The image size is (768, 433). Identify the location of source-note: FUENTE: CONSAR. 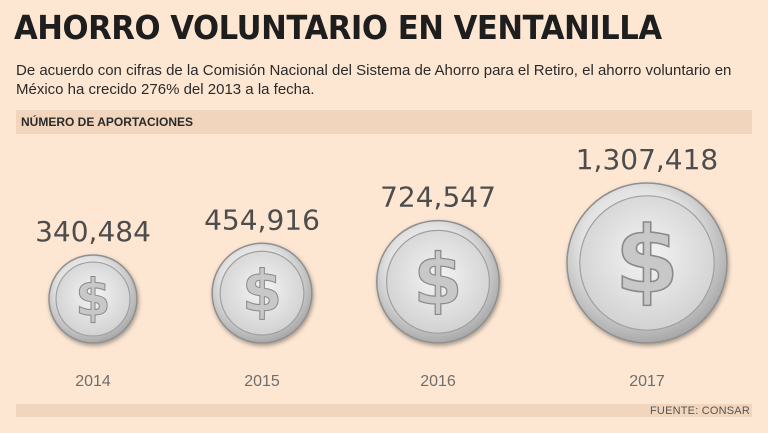
(700, 411).